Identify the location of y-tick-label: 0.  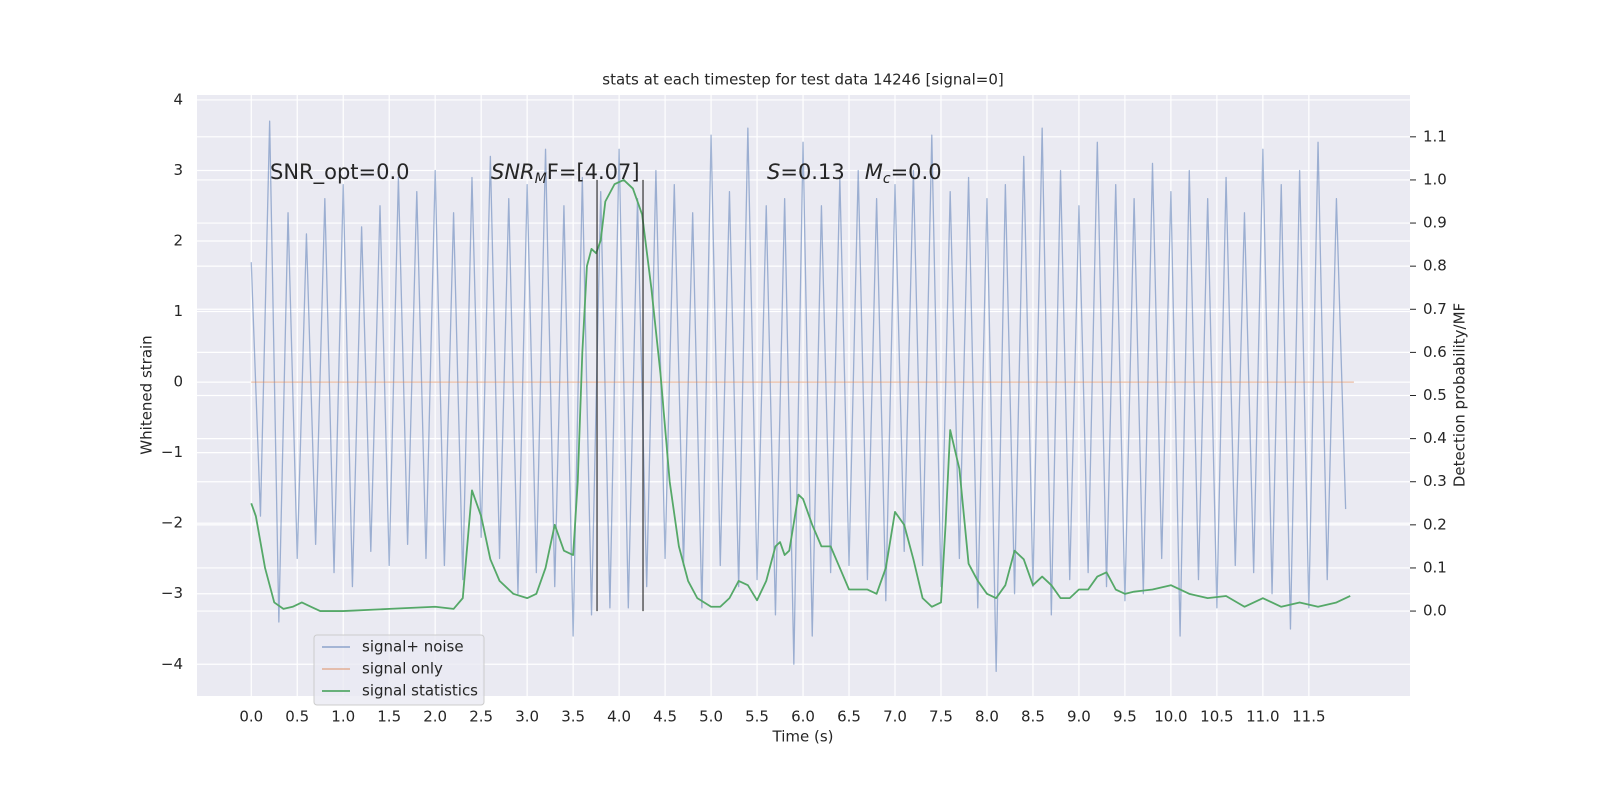
(178, 382).